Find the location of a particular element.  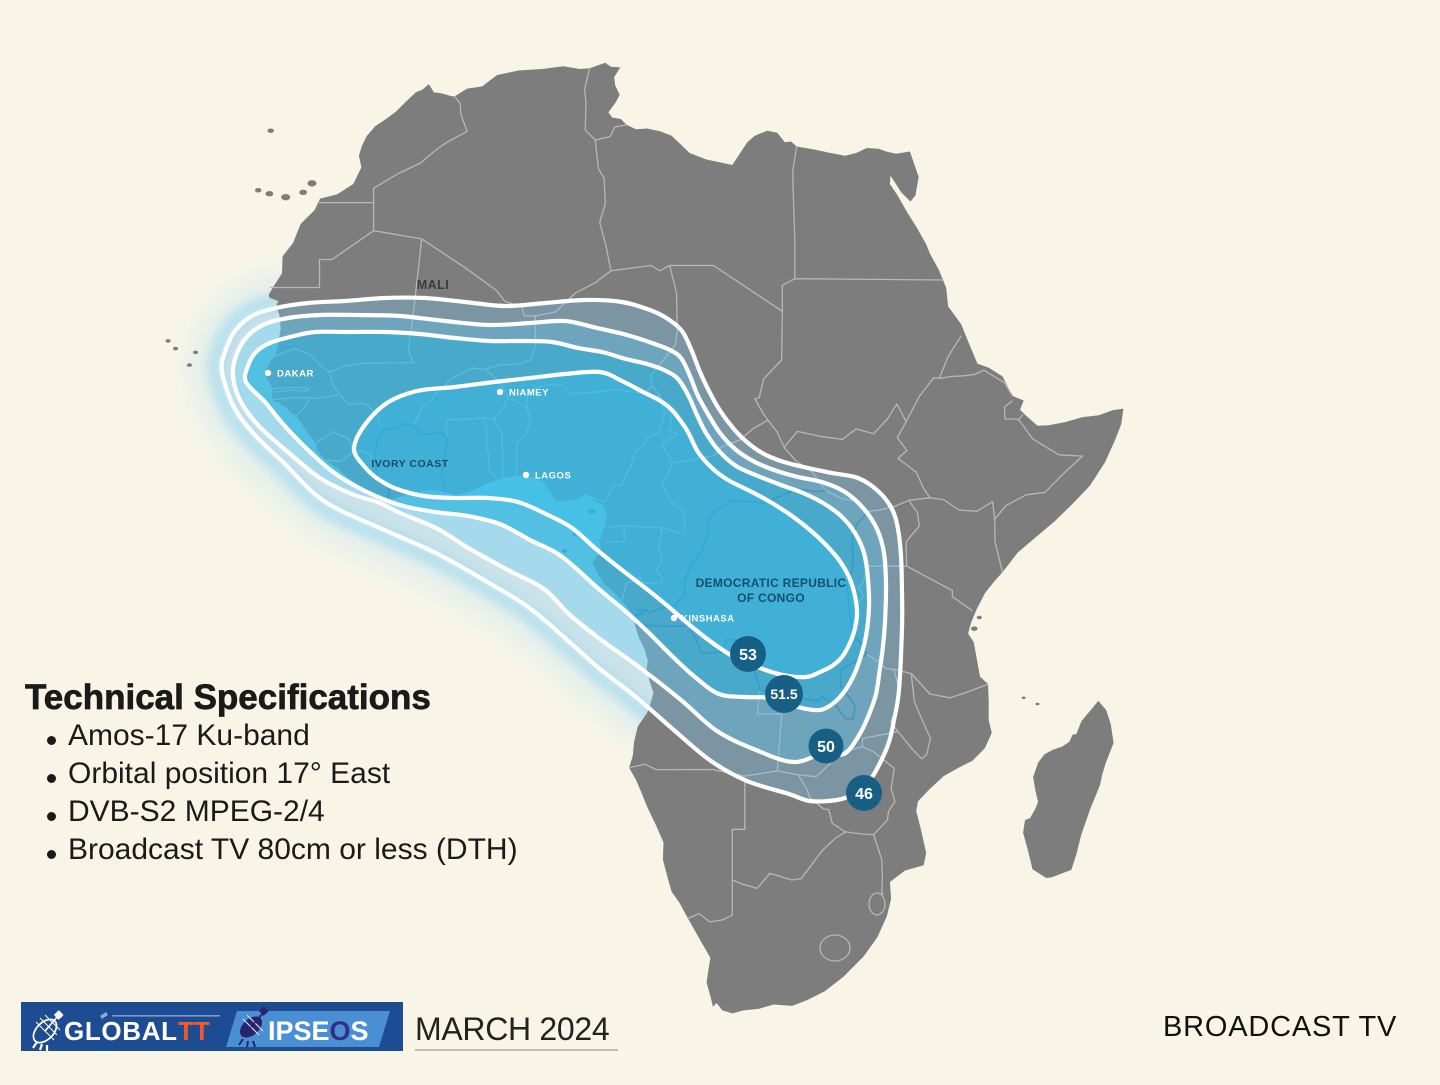

svg-text: IPSEOS is located at coordinates (318, 1031).